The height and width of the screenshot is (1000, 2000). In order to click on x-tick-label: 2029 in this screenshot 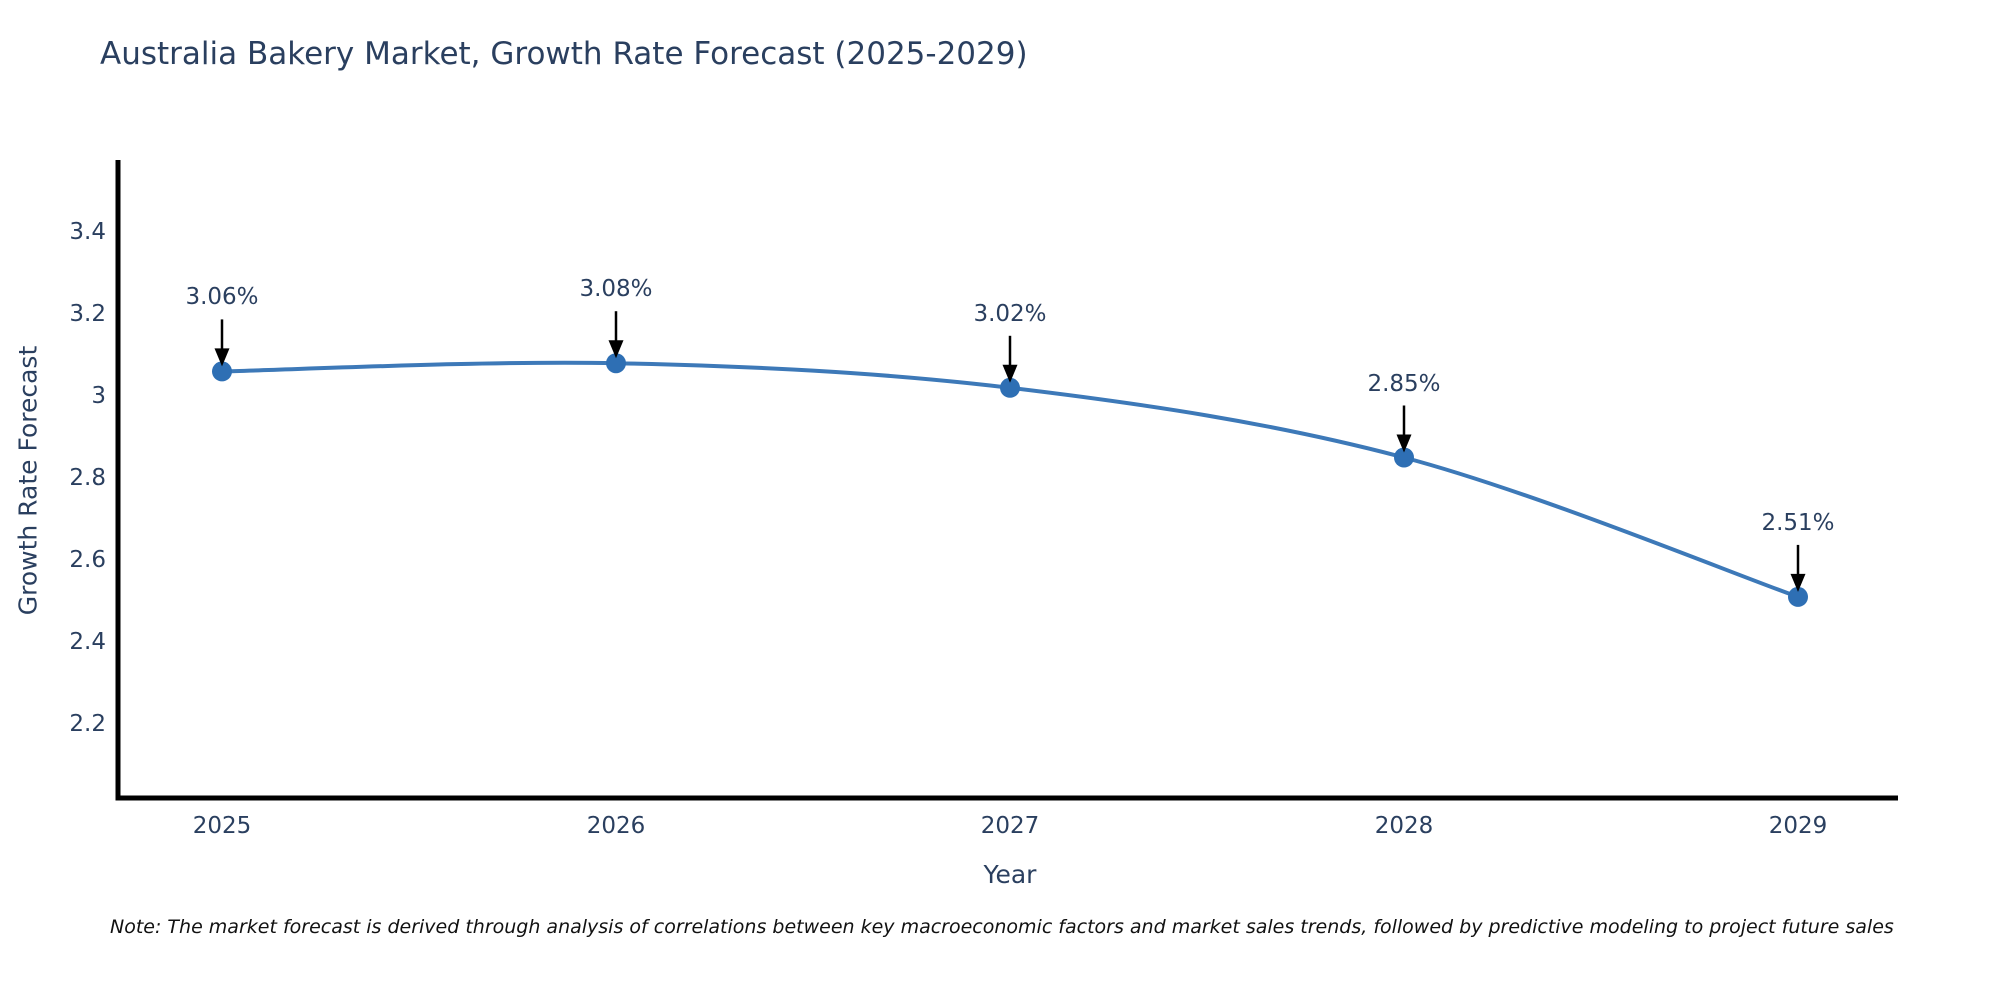, I will do `click(1798, 826)`.